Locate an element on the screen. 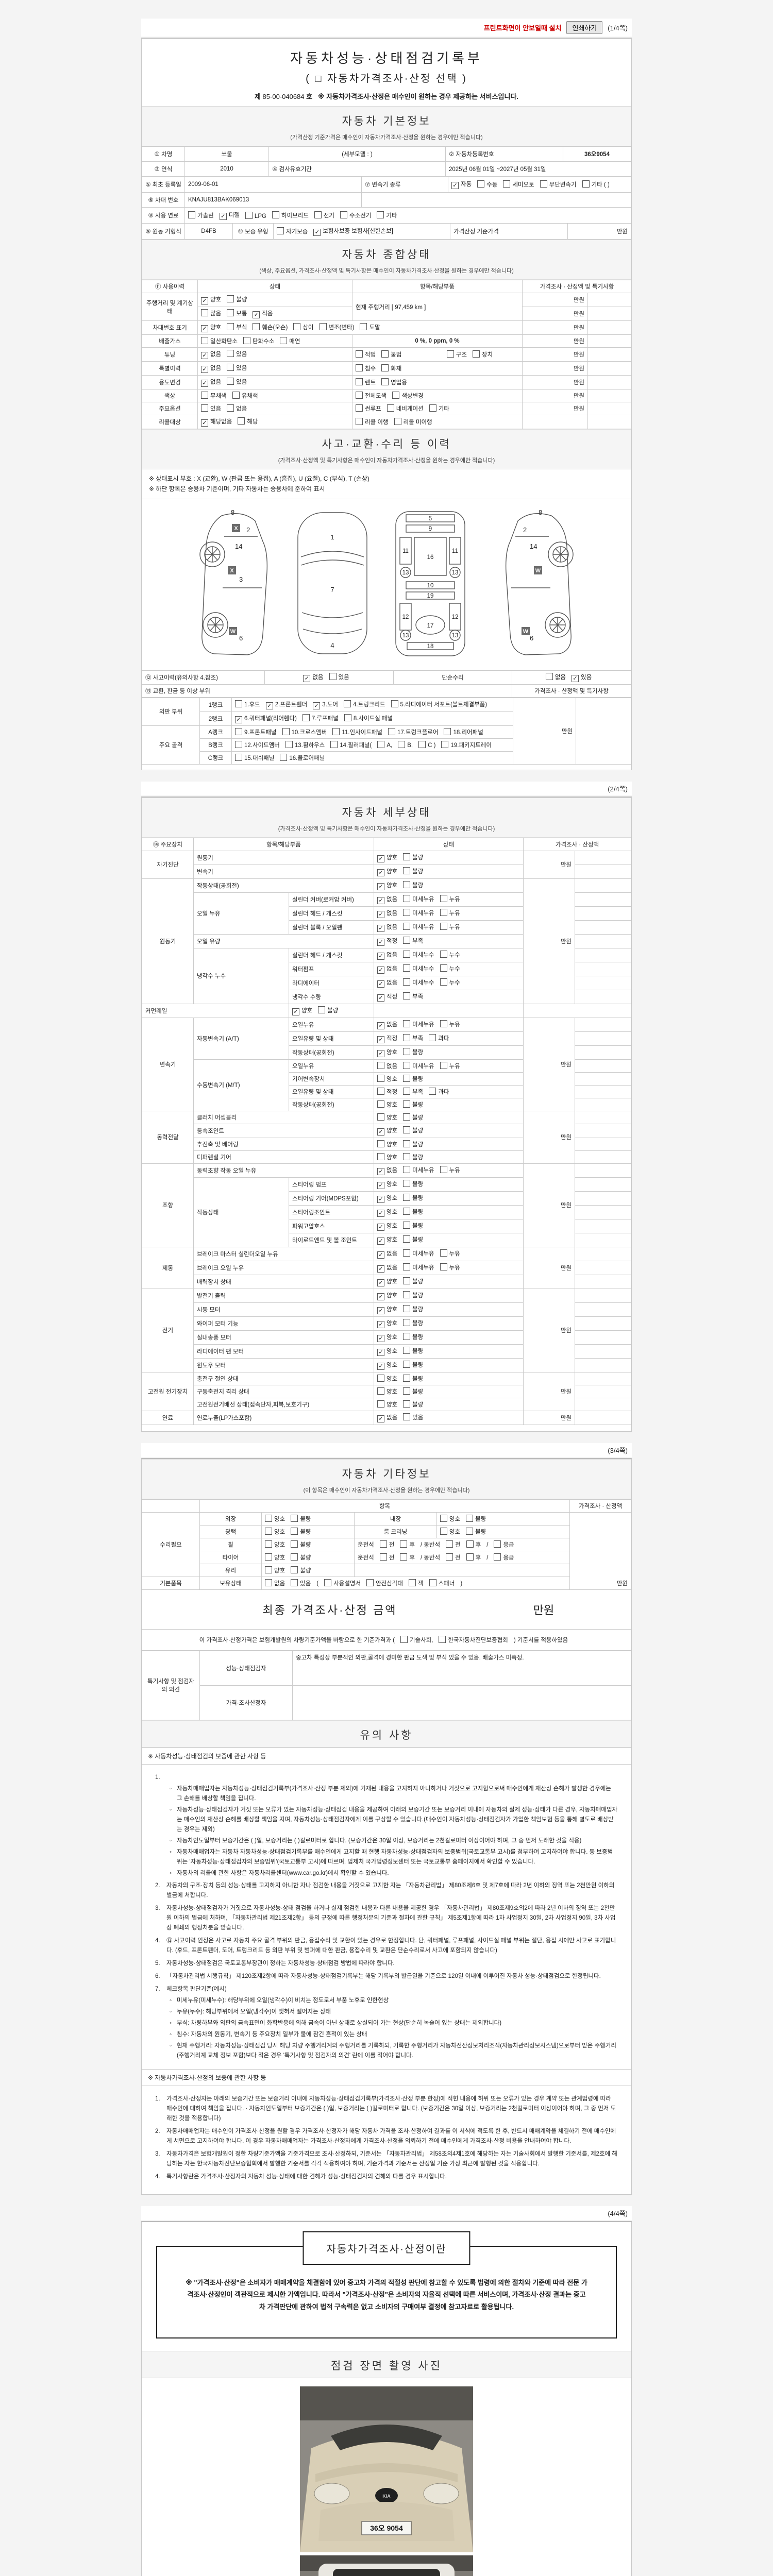 Image resolution: width=773 pixels, height=2576 pixels. print-install-link: 프린트화면이 안보일때 설치 is located at coordinates (522, 28).